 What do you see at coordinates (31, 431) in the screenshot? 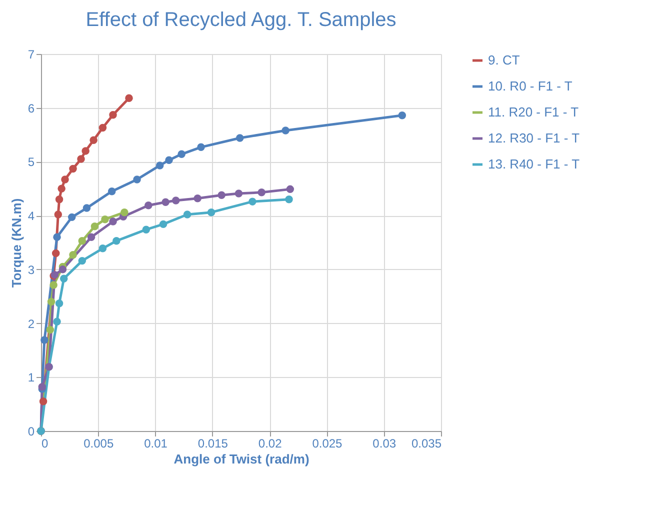
I see `y-tick-label: 0` at bounding box center [31, 431].